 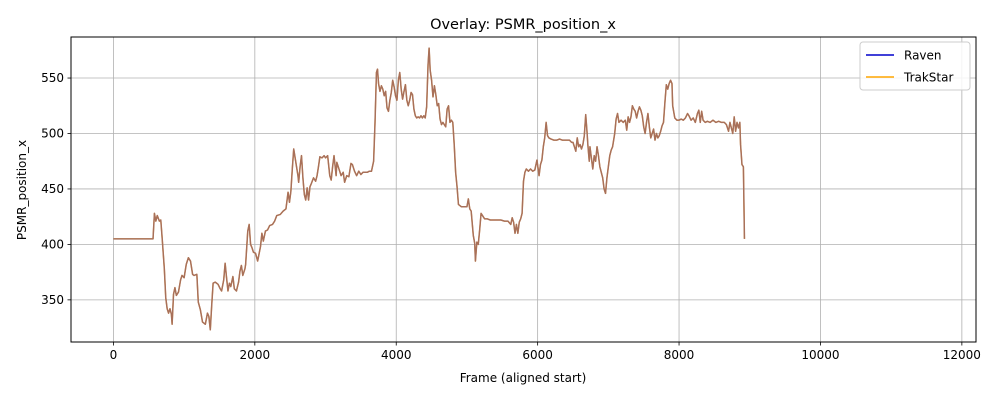 I want to click on x-axis-title: Frame (aligned start), so click(x=523, y=378).